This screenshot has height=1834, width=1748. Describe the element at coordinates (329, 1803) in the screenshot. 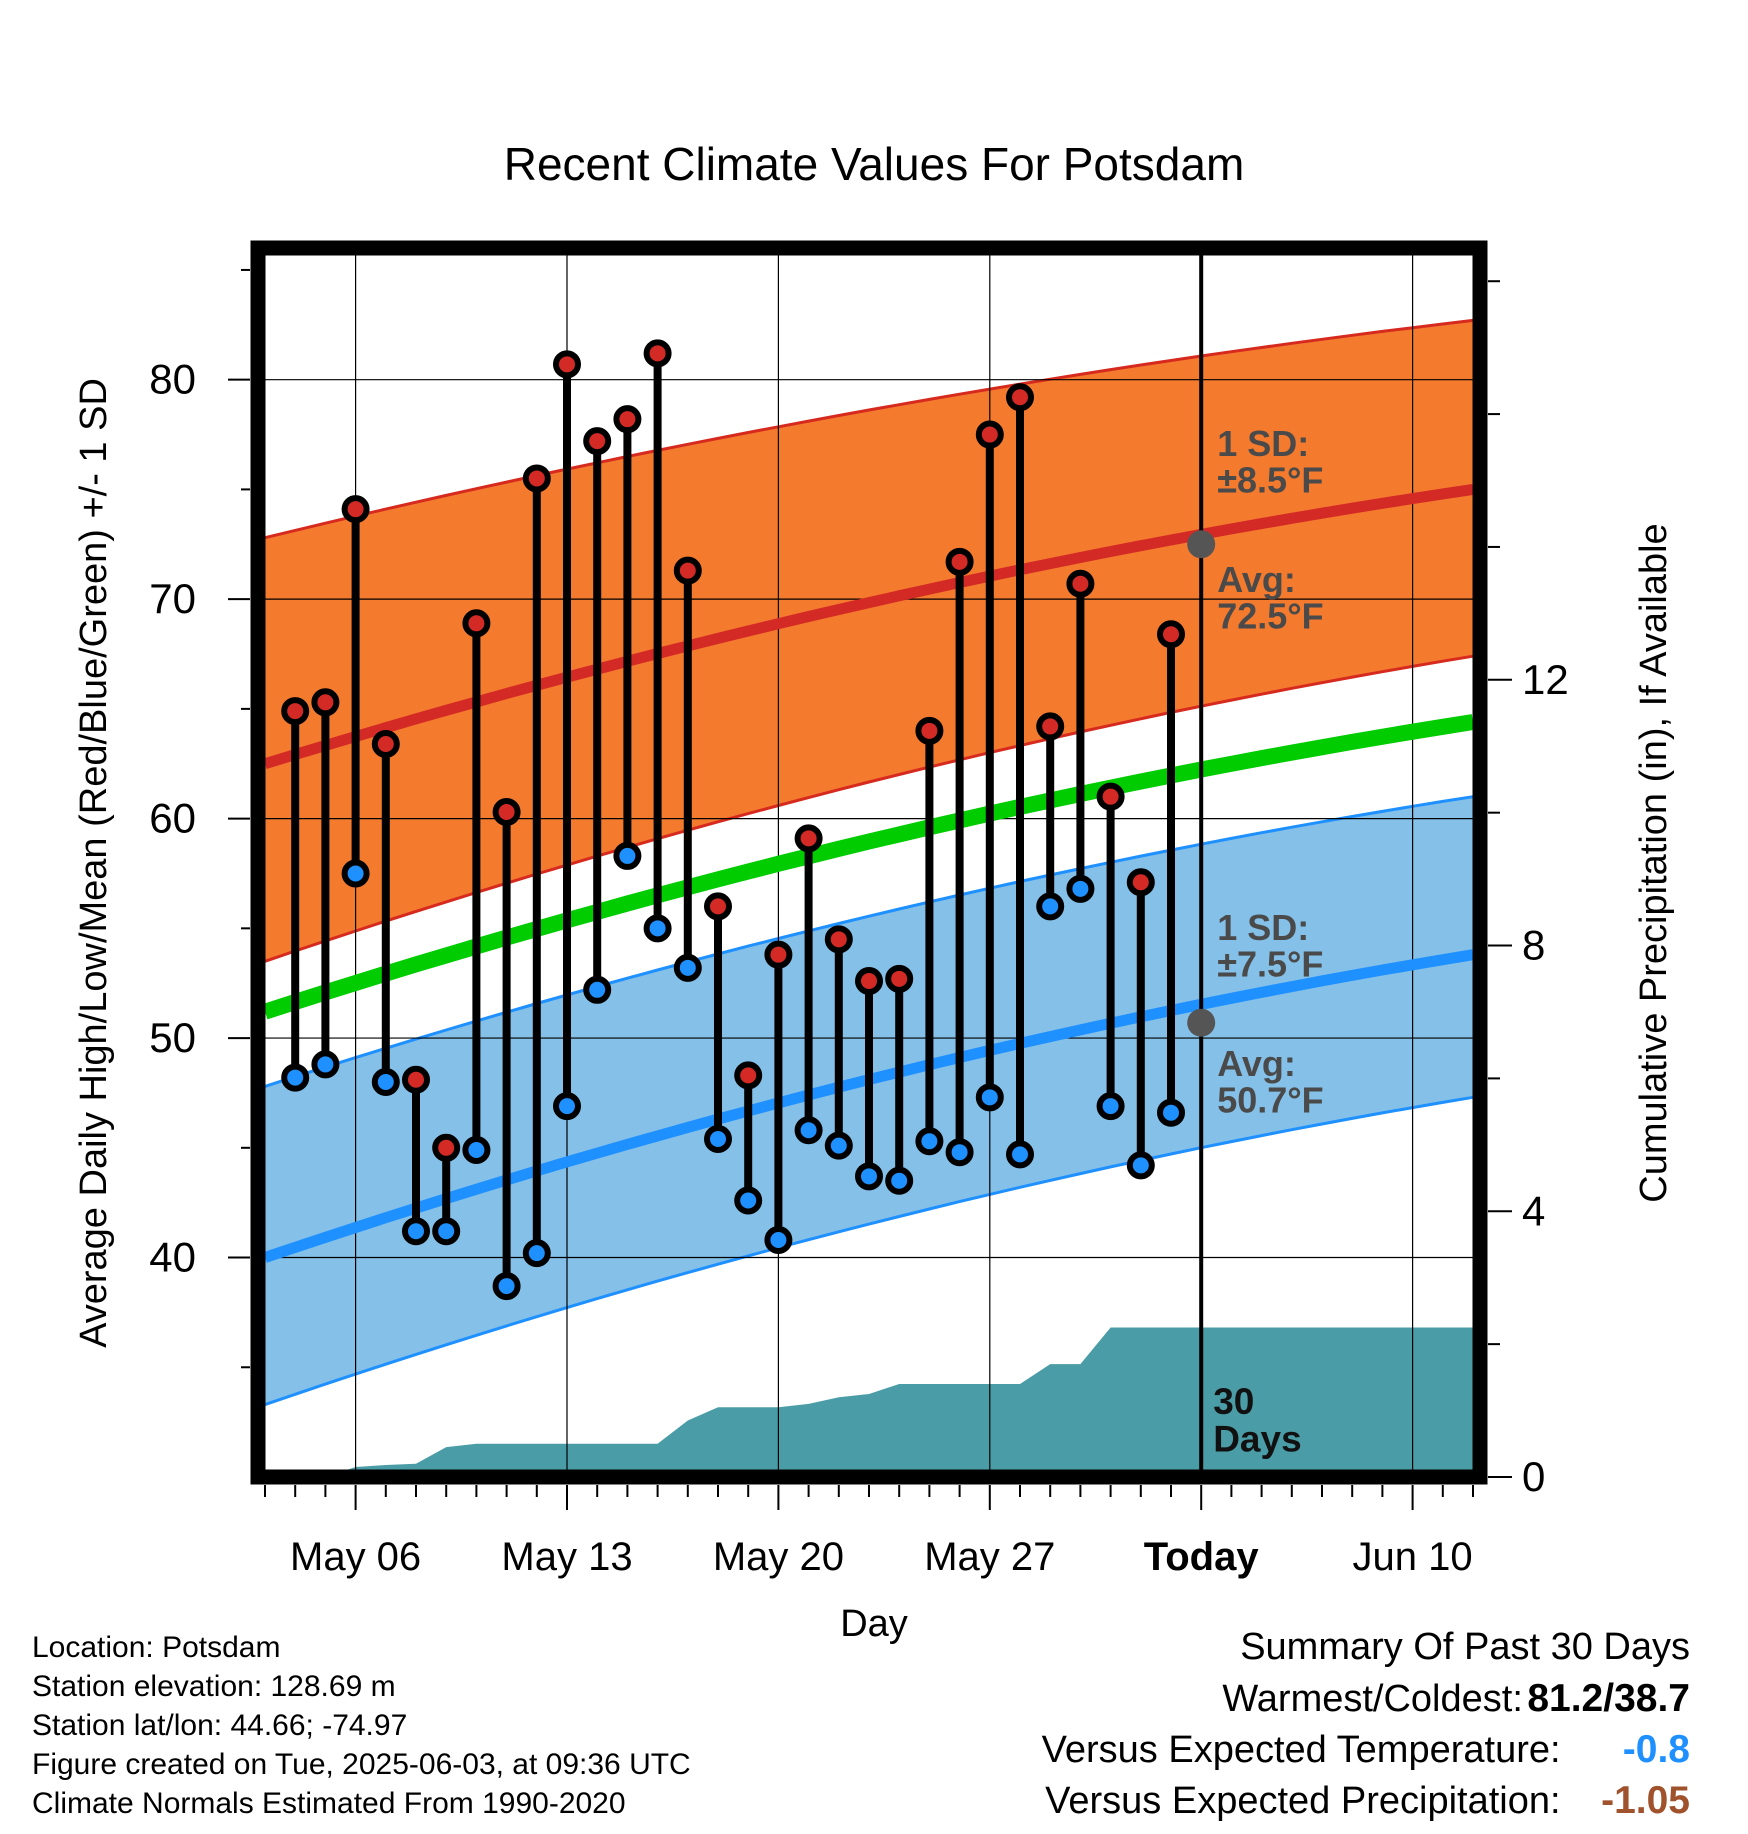

I see `normals-text: Climate Normals Estimated From 1990-2020` at that location.